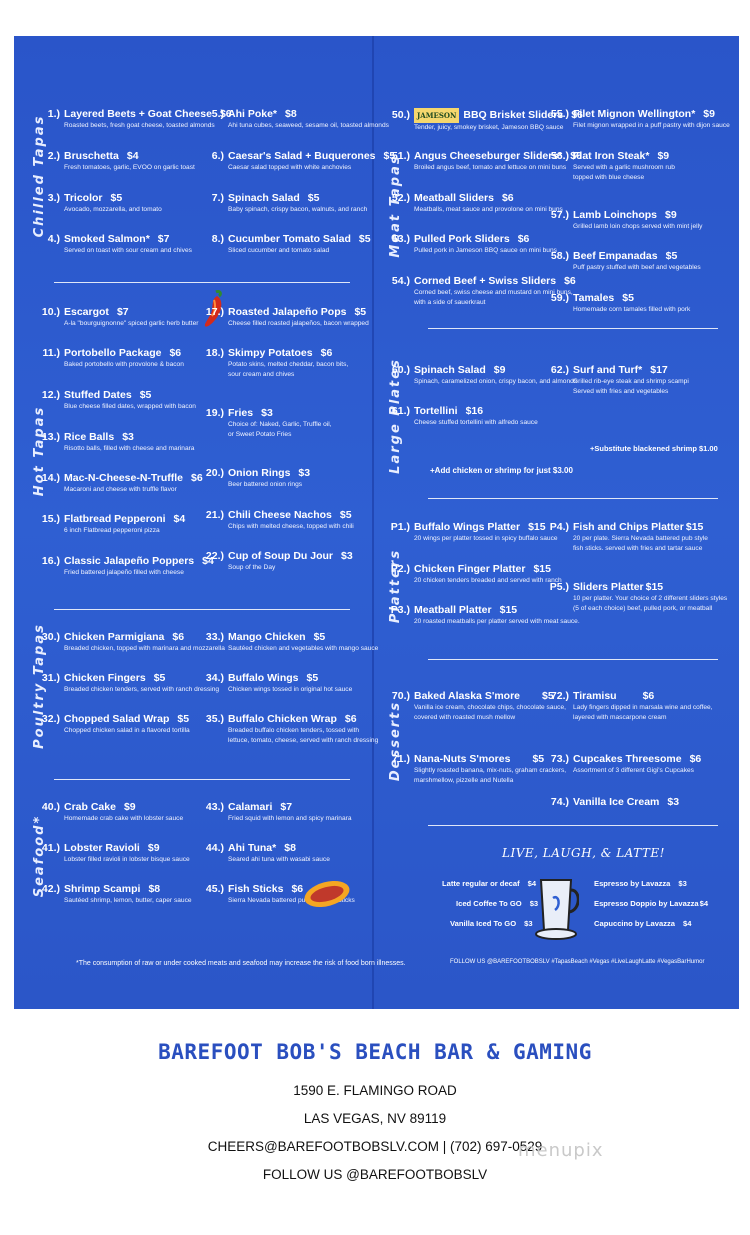  I want to click on item-name: Calamari, so click(250, 807).